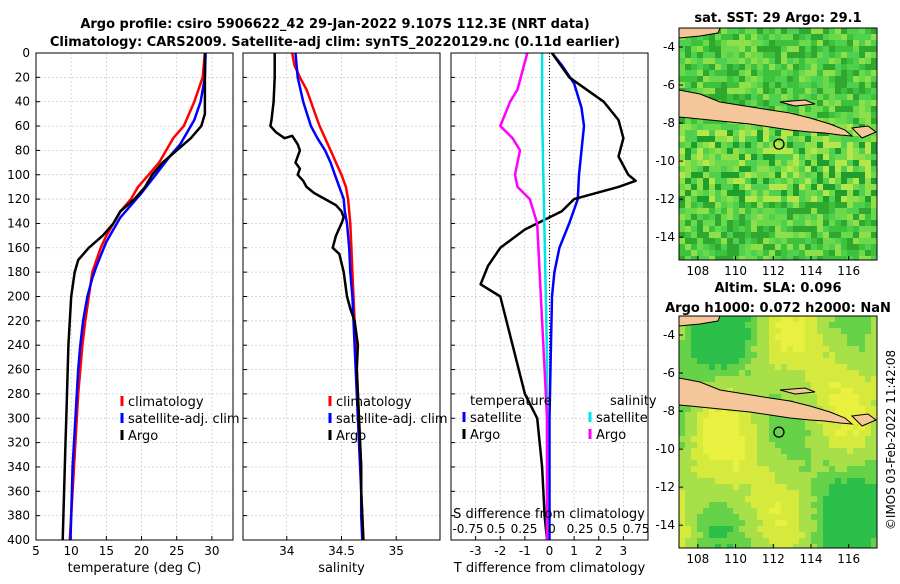  What do you see at coordinates (211, 551) in the screenshot?
I see `x-tick-label: 30` at bounding box center [211, 551].